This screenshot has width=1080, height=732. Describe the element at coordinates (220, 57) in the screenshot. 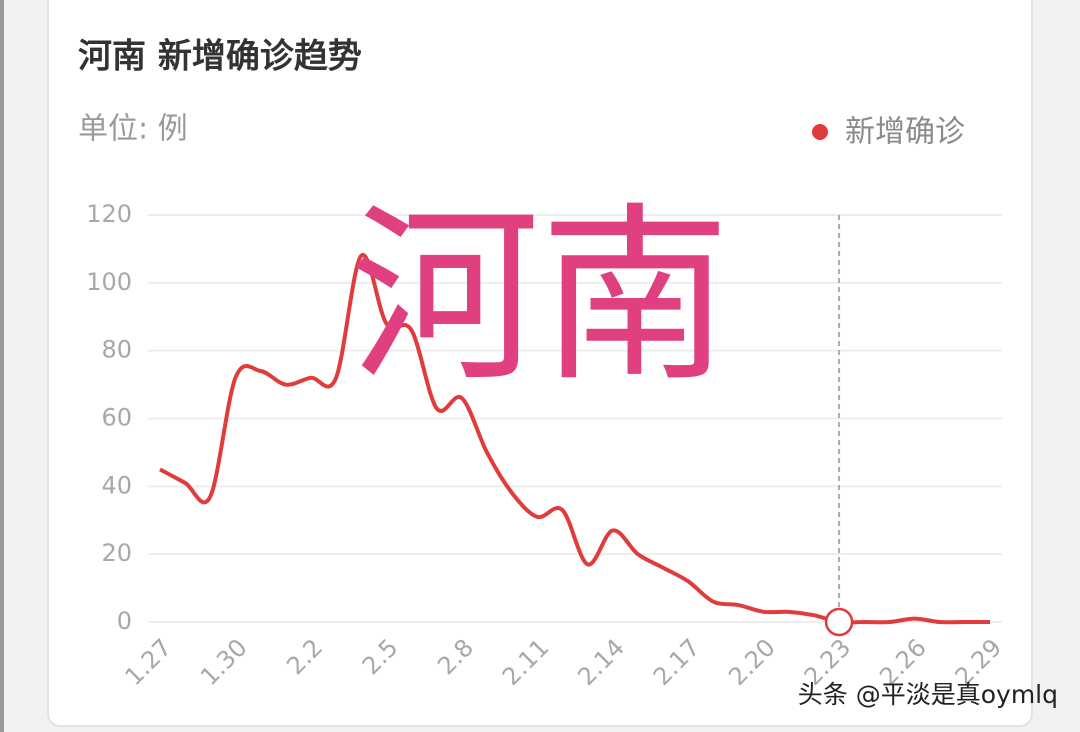

I see `chart-title: 河南 新增确诊趋势` at that location.